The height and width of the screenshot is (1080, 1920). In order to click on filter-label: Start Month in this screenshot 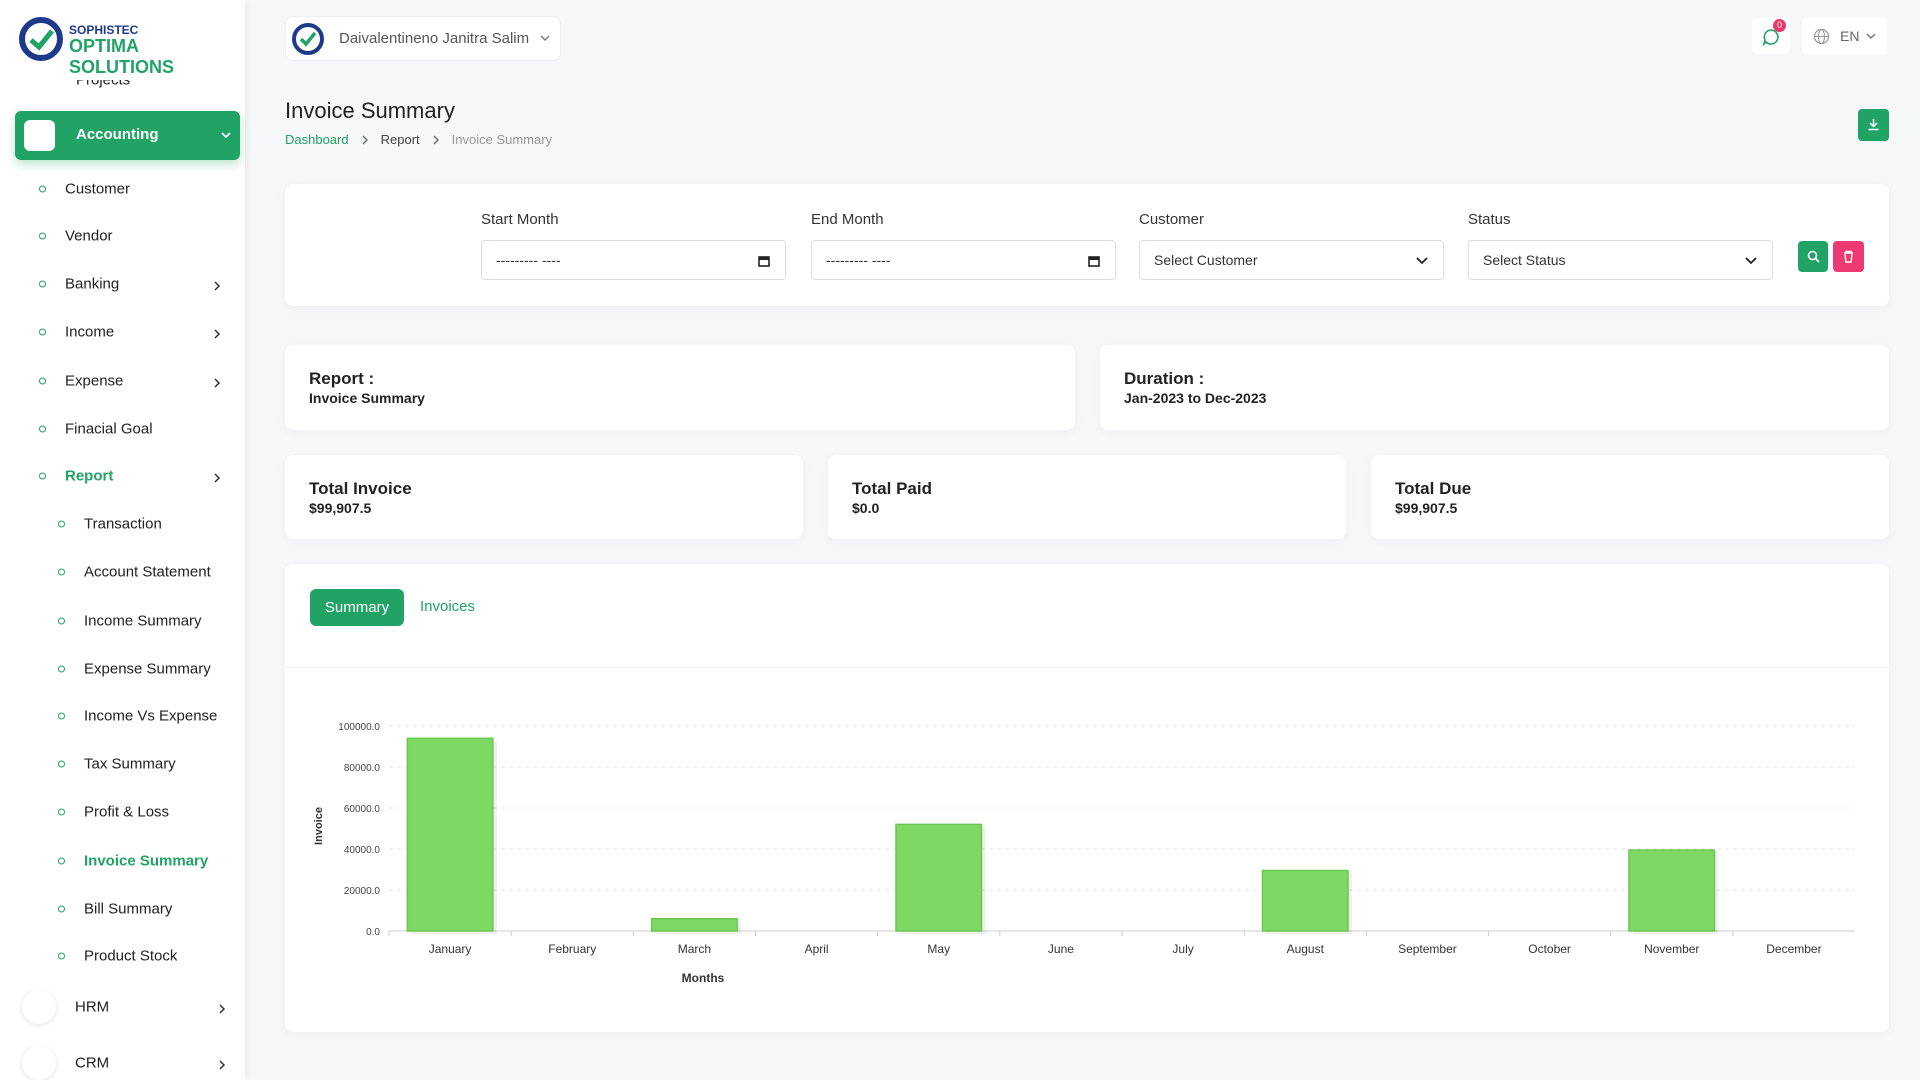, I will do `click(520, 219)`.